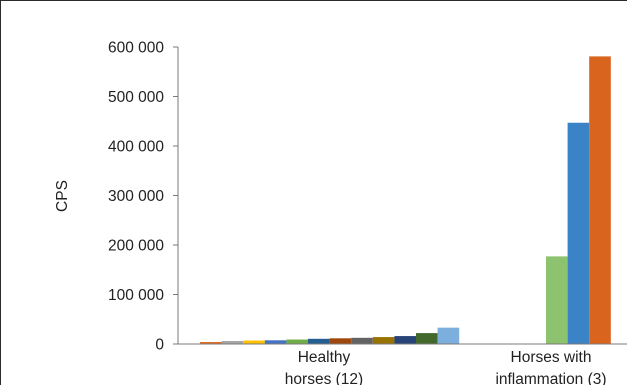 The width and height of the screenshot is (627, 385). Describe the element at coordinates (136, 97) in the screenshot. I see `y-tick-label: 500 000` at that location.